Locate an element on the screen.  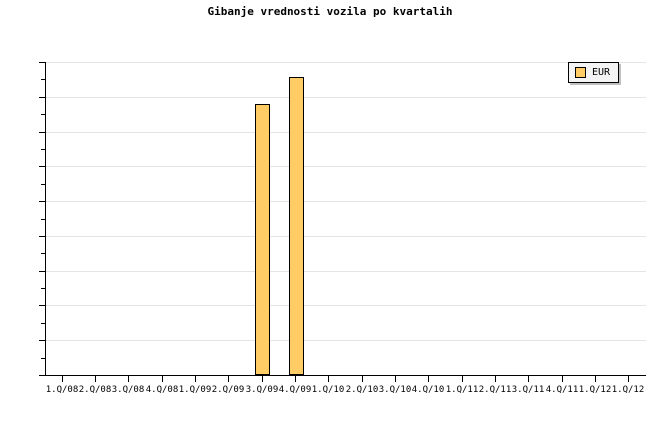
x-axis-label: 1.Q/11 is located at coordinates (462, 390).